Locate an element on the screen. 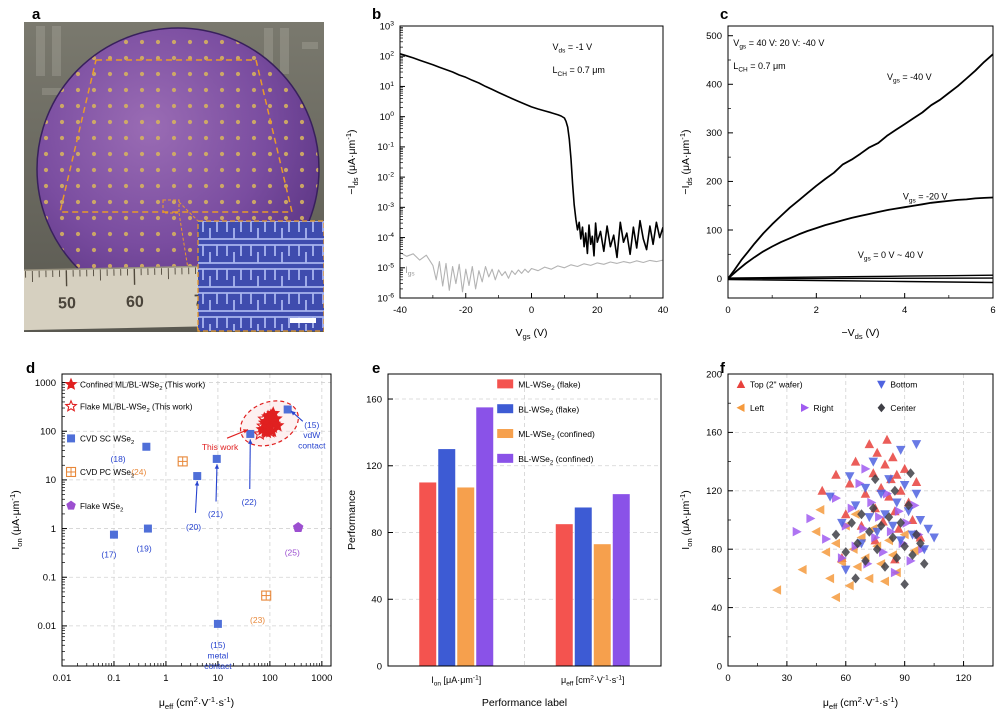 Image resolution: width=1007 pixels, height=718 pixels. svg-text: 500 is located at coordinates (714, 36).